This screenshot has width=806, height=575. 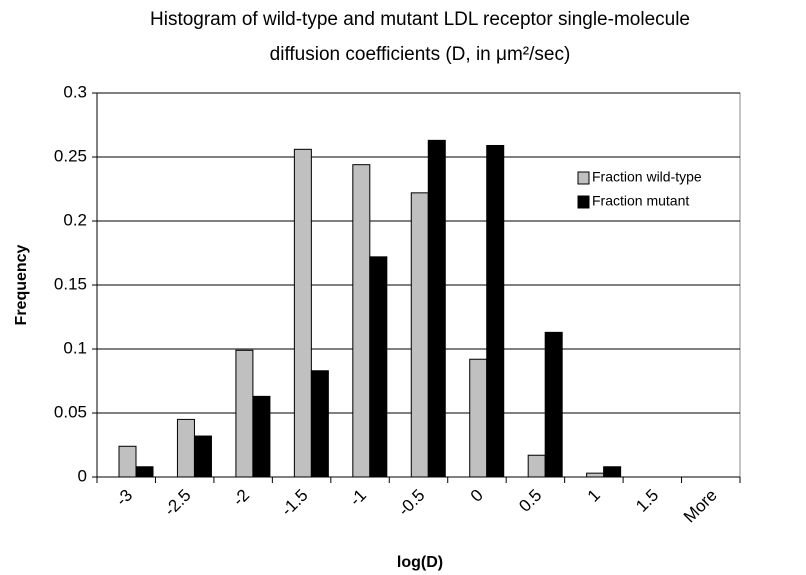 I want to click on y-tick-label: 0.3, so click(x=75, y=91).